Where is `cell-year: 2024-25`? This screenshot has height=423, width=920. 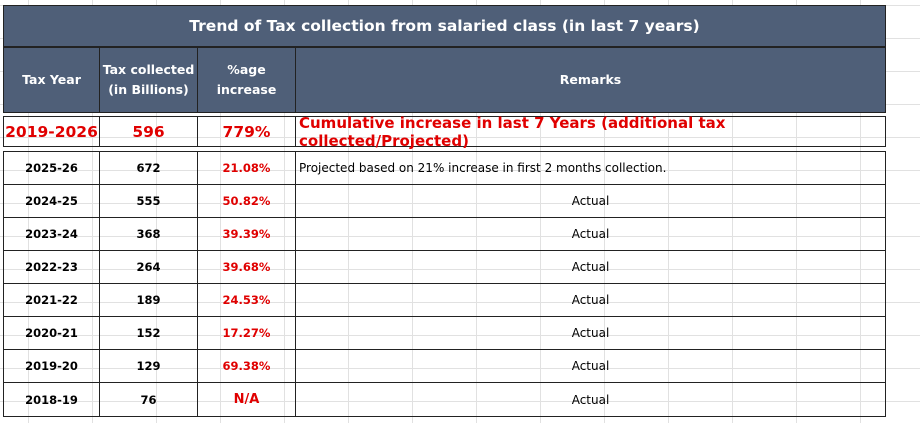 cell-year: 2024-25 is located at coordinates (52, 201).